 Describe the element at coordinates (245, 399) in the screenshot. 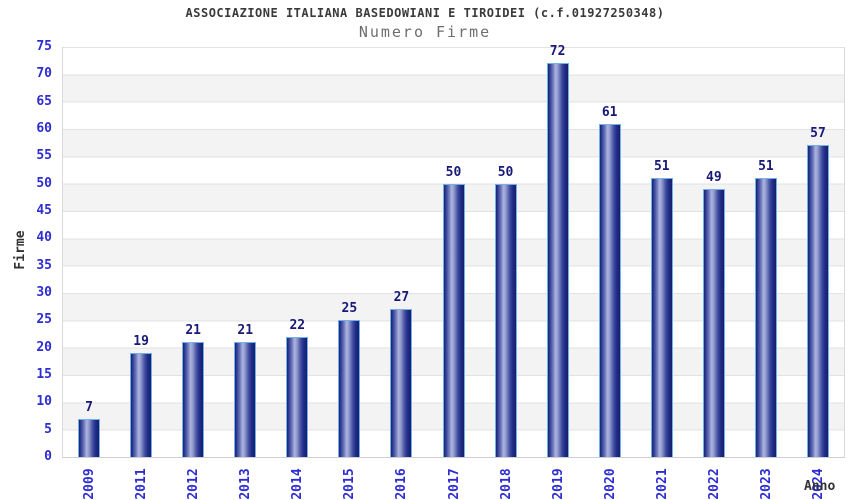

I see `bar-2013` at that location.